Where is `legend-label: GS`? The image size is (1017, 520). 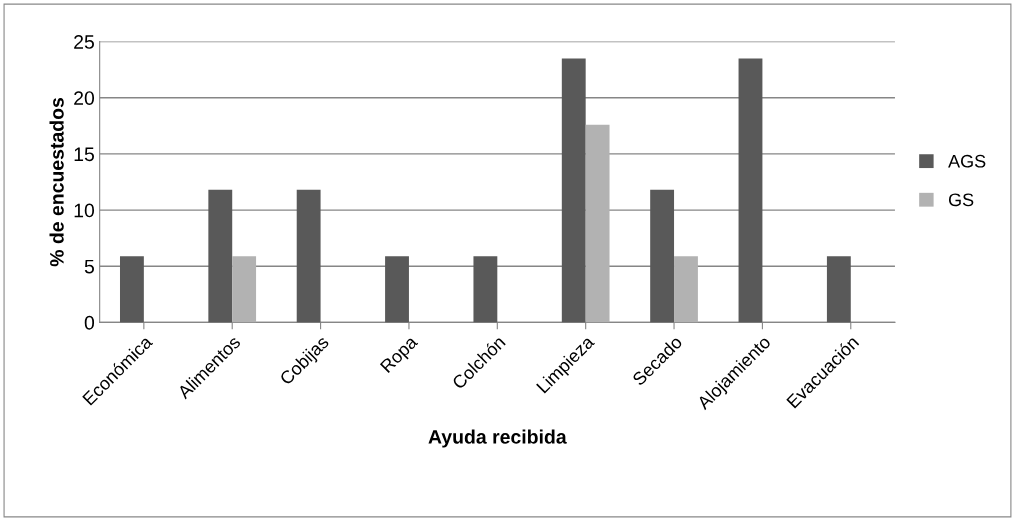 legend-label: GS is located at coordinates (961, 200).